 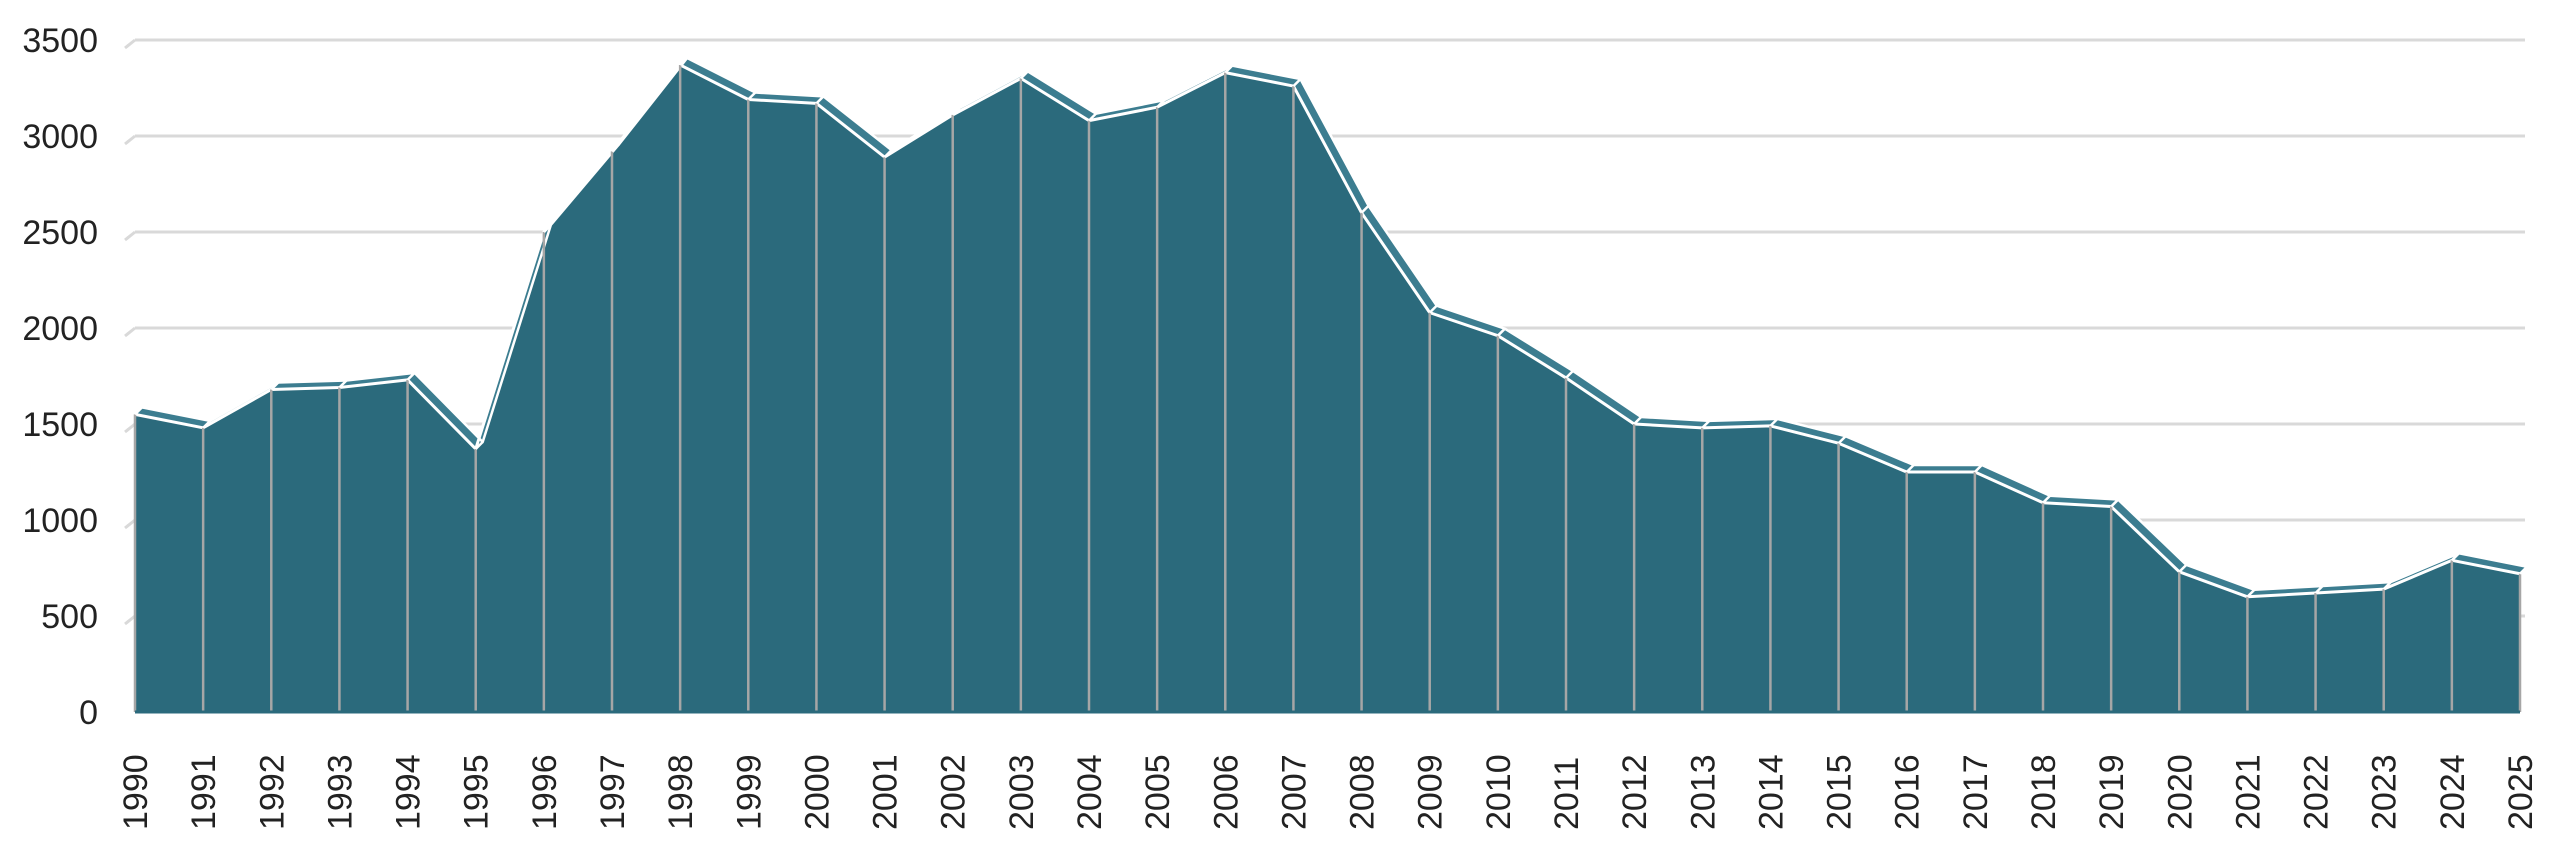 What do you see at coordinates (2044, 792) in the screenshot?
I see `x-tick-label: 2018` at bounding box center [2044, 792].